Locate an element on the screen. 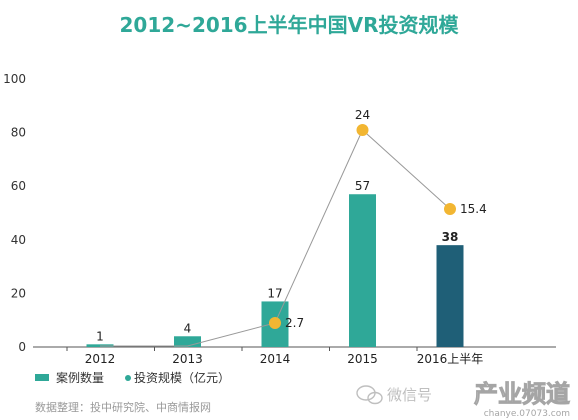 This screenshot has width=578, height=420. bar-label: 17 is located at coordinates (274, 293).